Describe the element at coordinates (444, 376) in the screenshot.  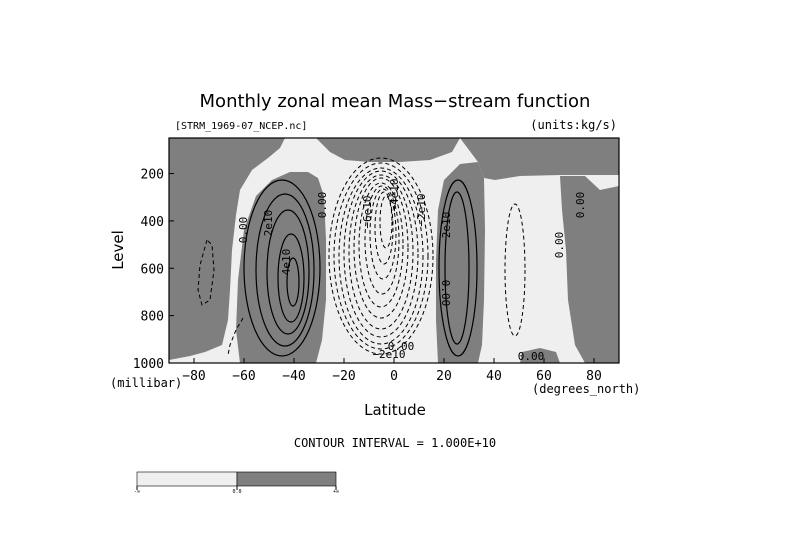
I see `x-tick-label: 20` at that location.